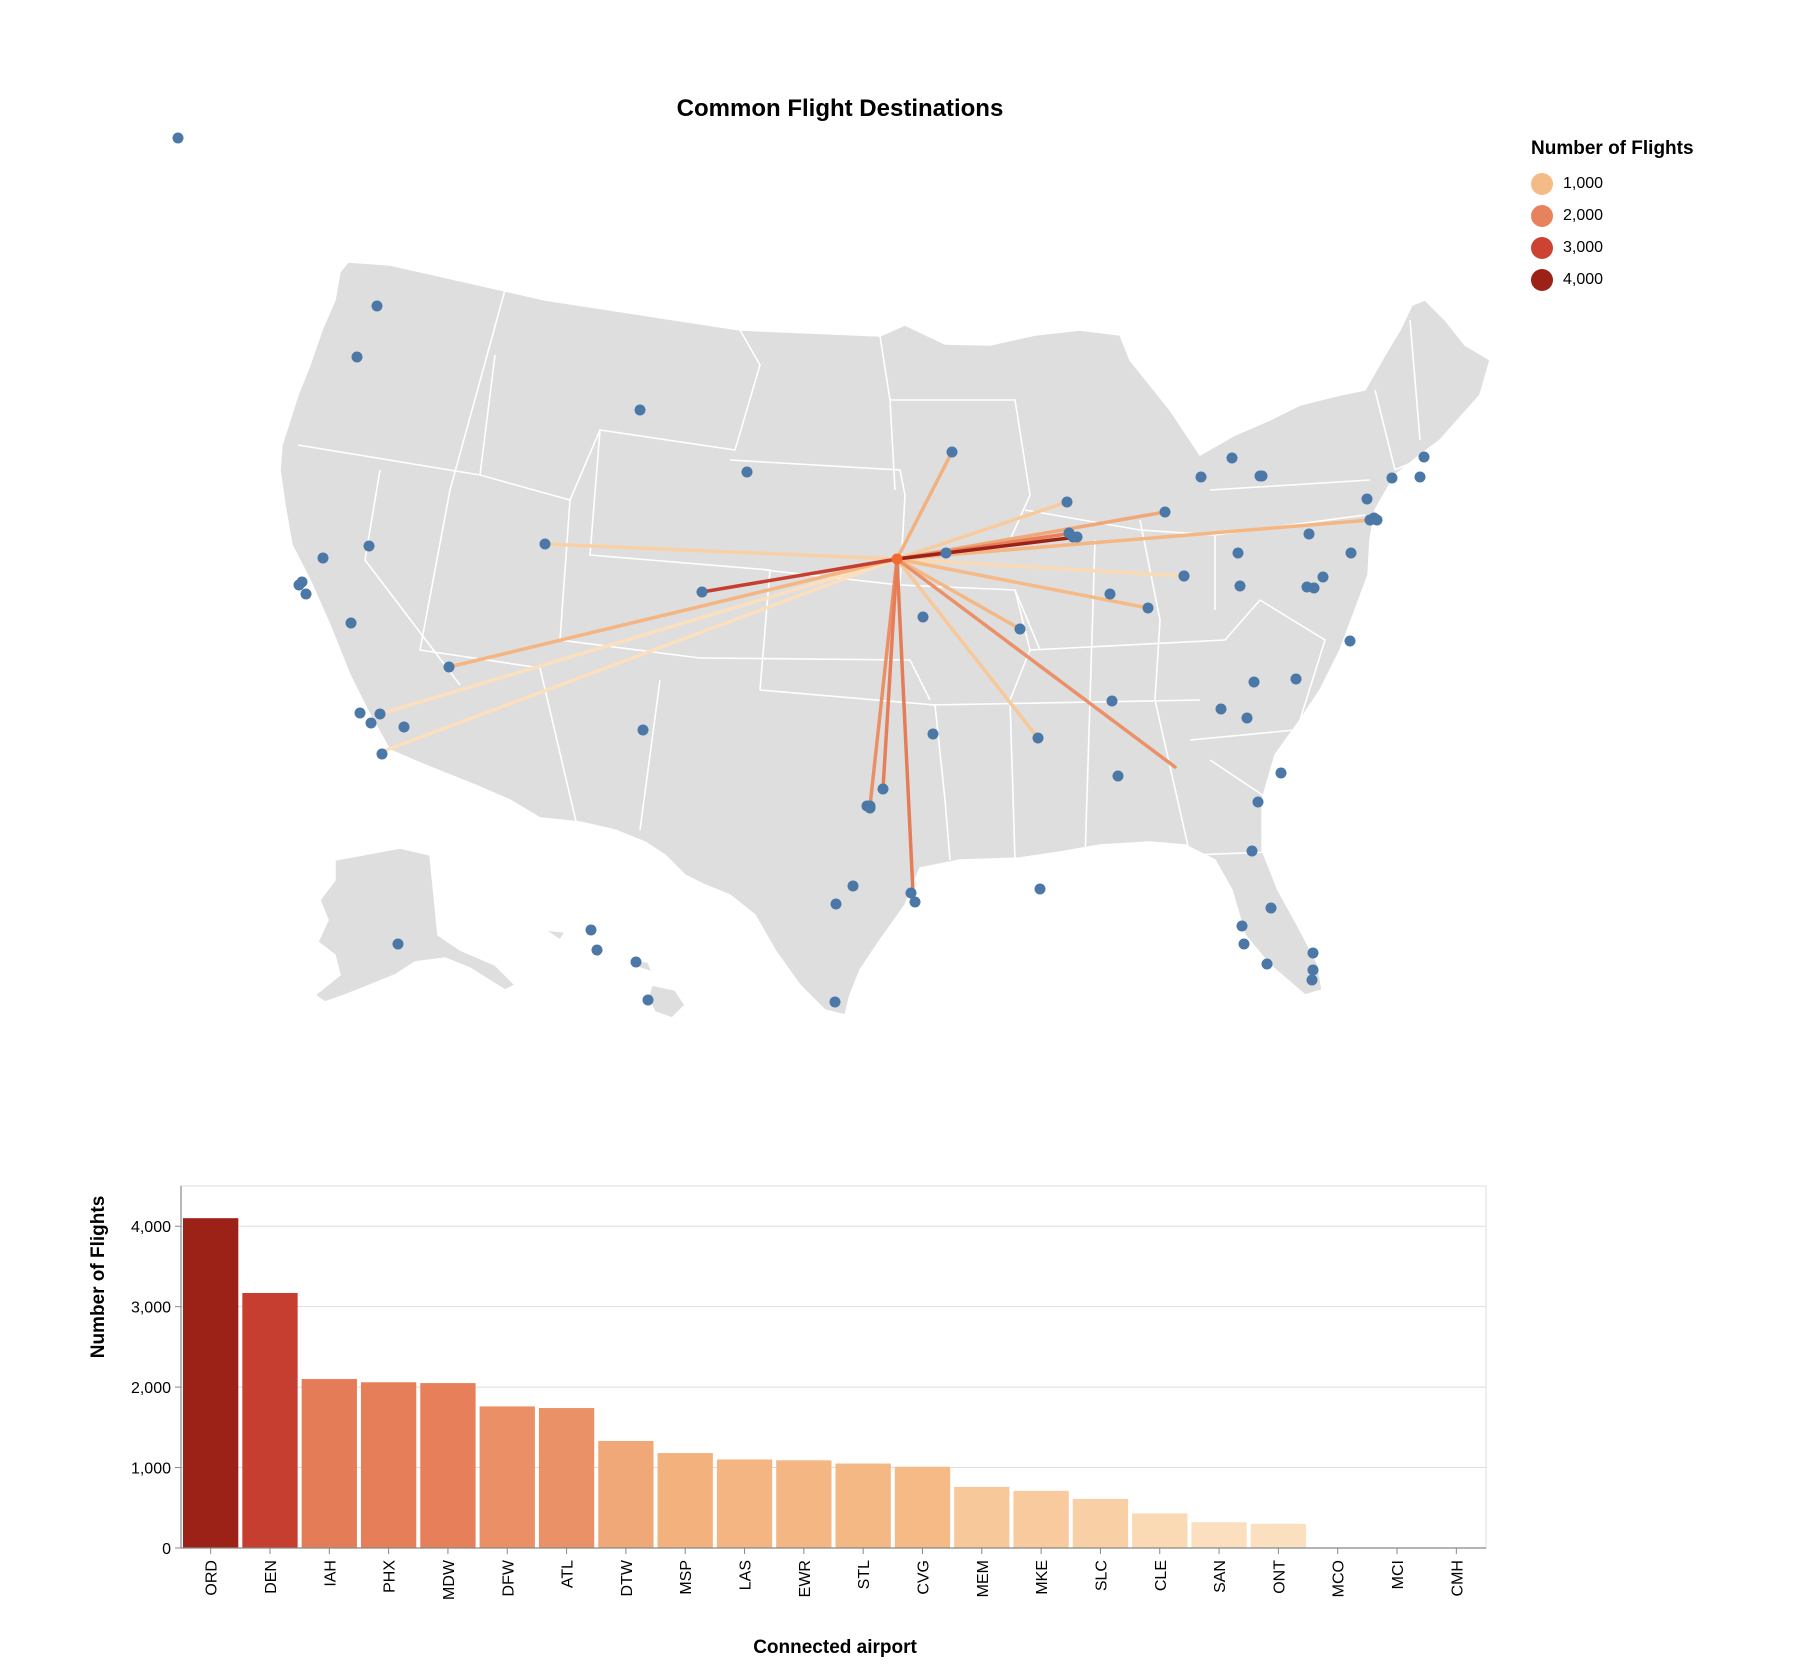  I want to click on y-tick-label: 4,000, so click(151, 1227).